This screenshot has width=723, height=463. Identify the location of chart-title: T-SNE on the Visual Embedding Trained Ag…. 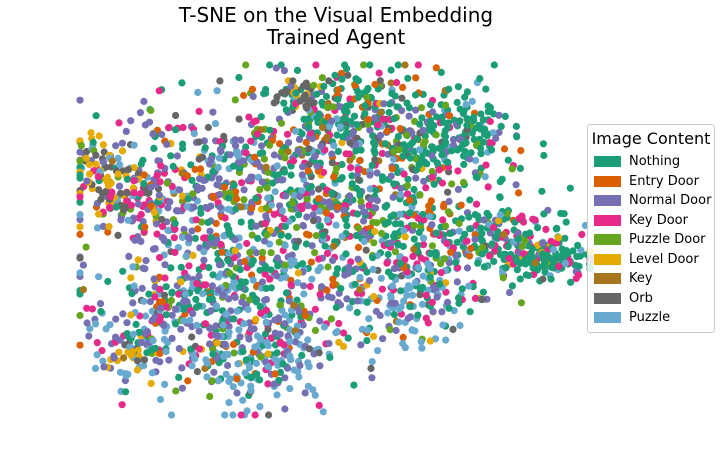
(336, 26).